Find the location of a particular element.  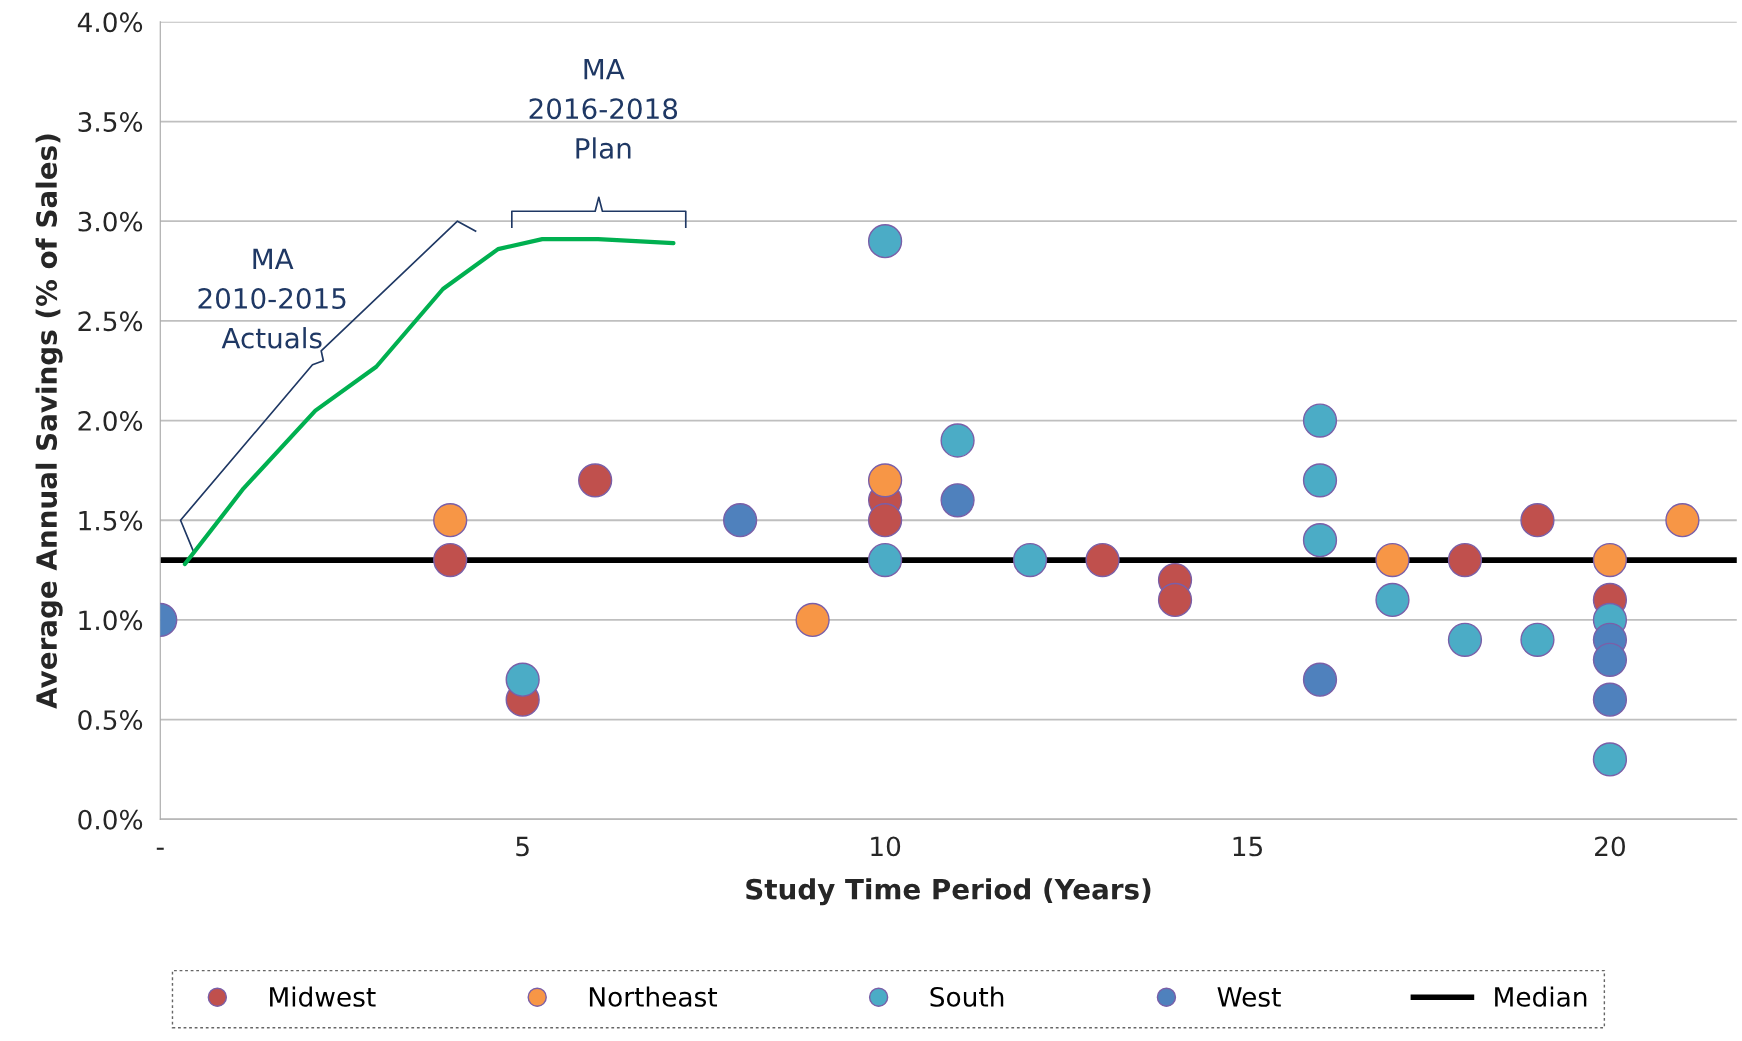

x-tick-label: 20 is located at coordinates (1610, 846).